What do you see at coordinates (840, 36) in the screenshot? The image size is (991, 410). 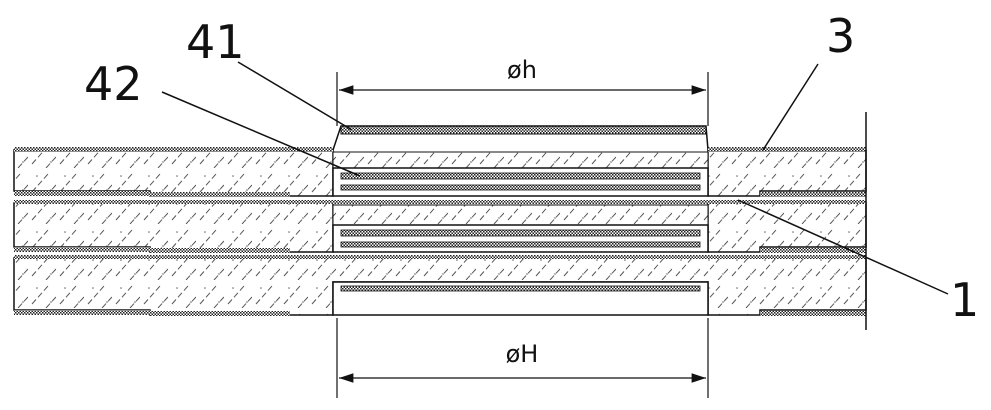 I see `label-3: 3` at bounding box center [840, 36].